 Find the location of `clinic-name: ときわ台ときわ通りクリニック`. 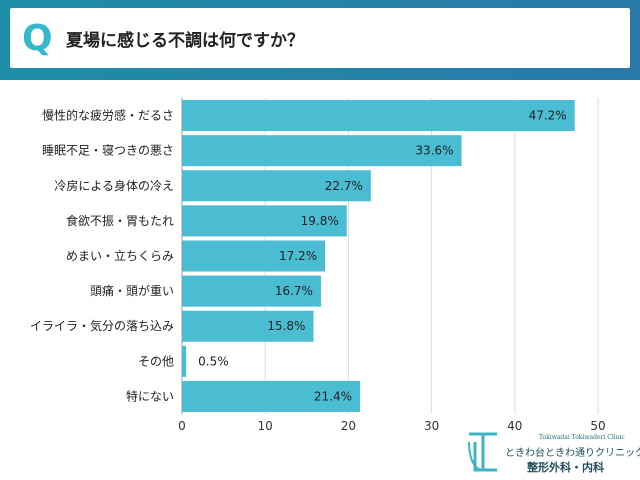

clinic-name: ときわ台ときわ通りクリニック is located at coordinates (572, 453).